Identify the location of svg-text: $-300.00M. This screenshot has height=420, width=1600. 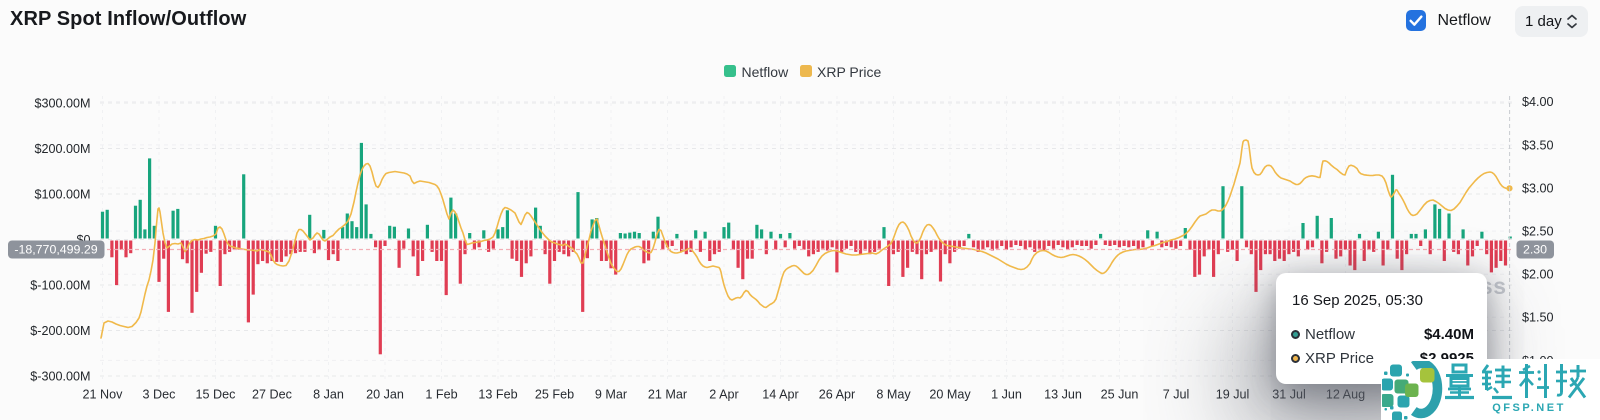
(60, 376).